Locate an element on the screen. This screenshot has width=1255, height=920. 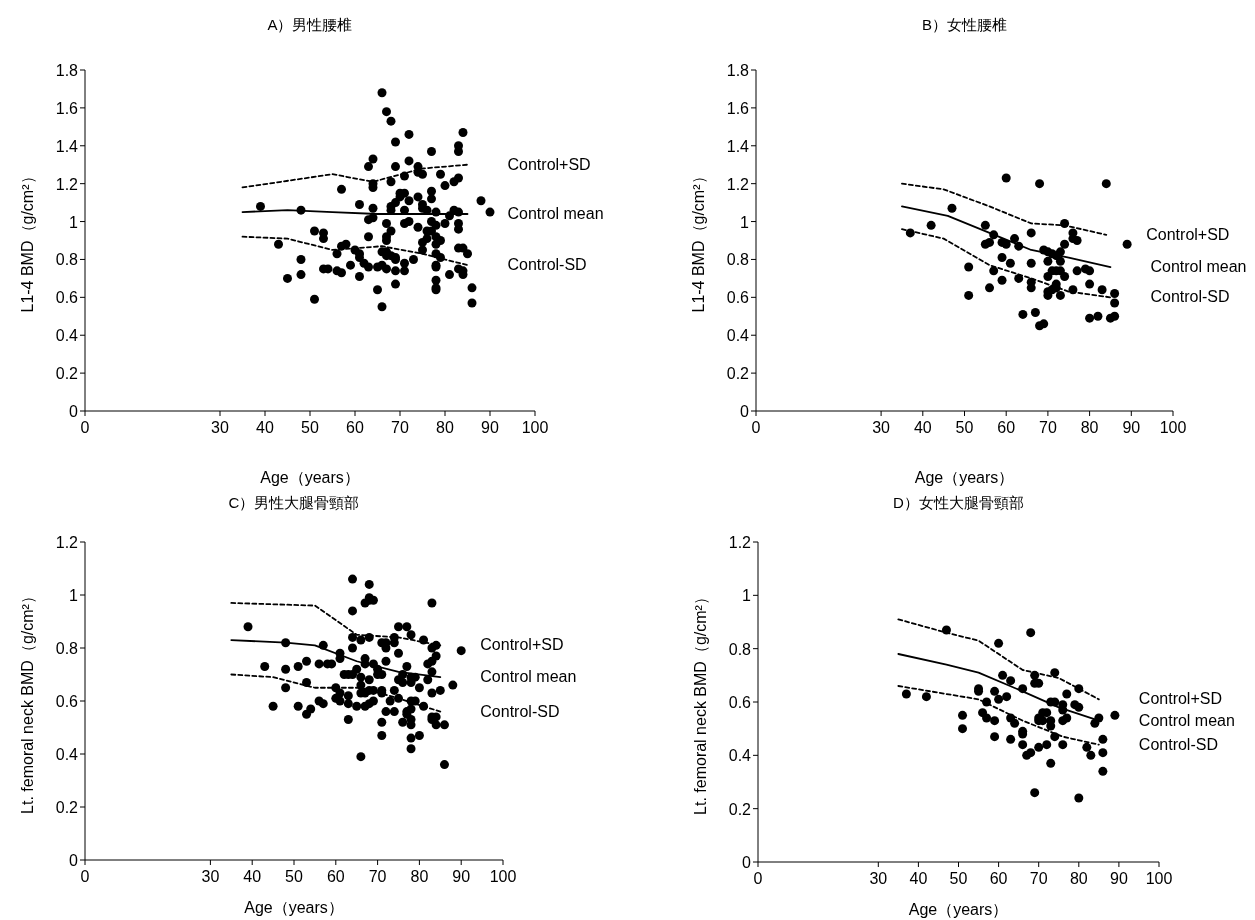
chart-title: D）女性大腿骨頸部 is located at coordinates (958, 502).